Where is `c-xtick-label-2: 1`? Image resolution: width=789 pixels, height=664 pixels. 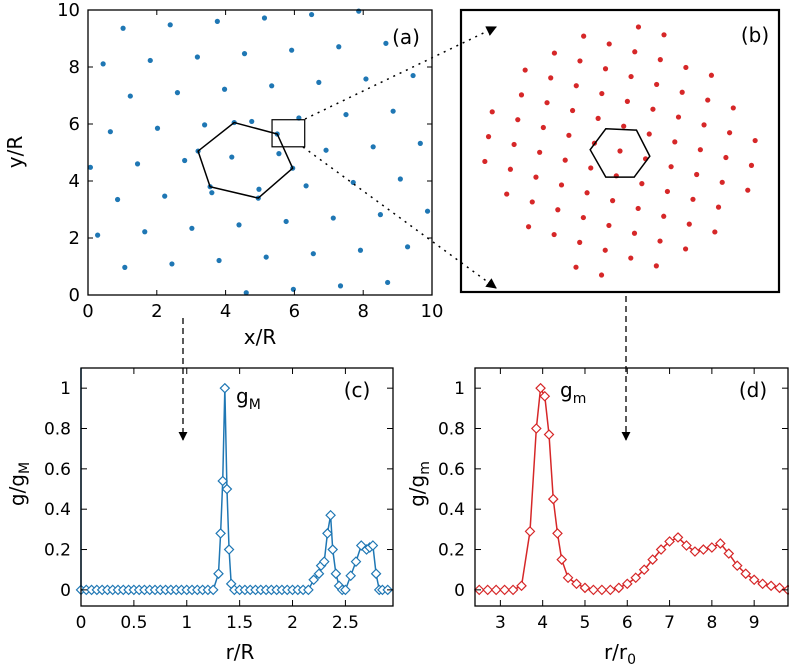
c-xtick-label-2: 1 is located at coordinates (186, 623).